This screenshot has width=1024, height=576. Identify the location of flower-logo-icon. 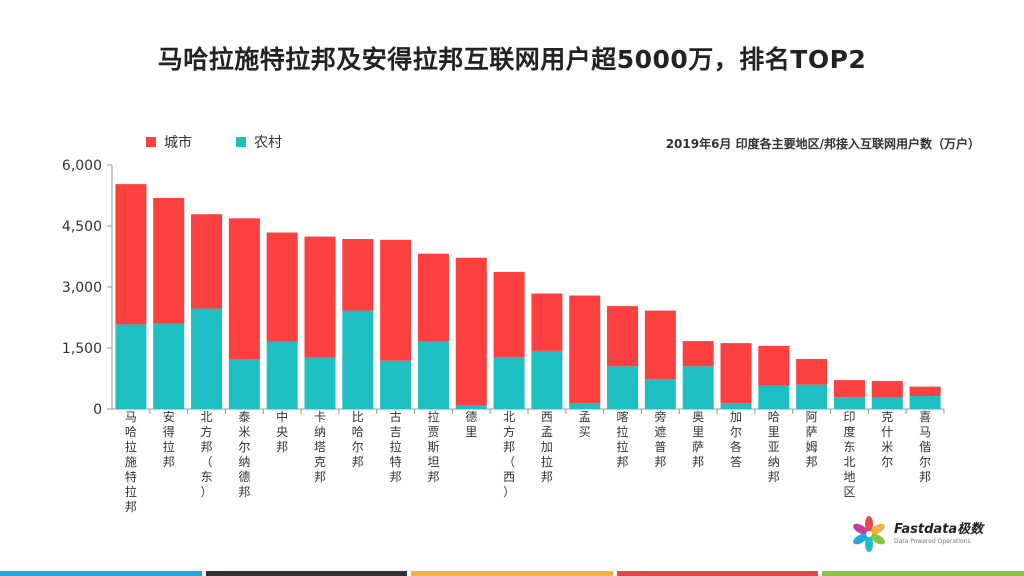
(869, 534).